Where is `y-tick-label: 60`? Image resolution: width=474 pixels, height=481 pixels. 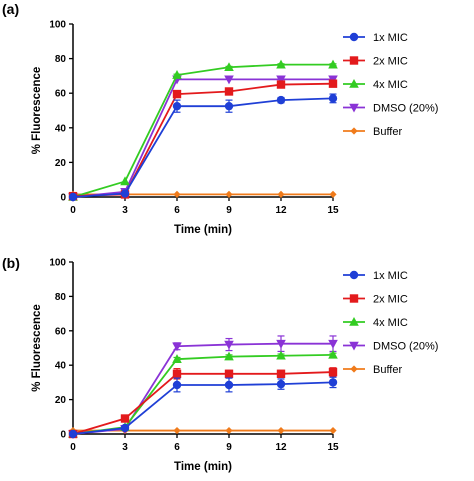
y-tick-label: 60 is located at coordinates (61, 94).